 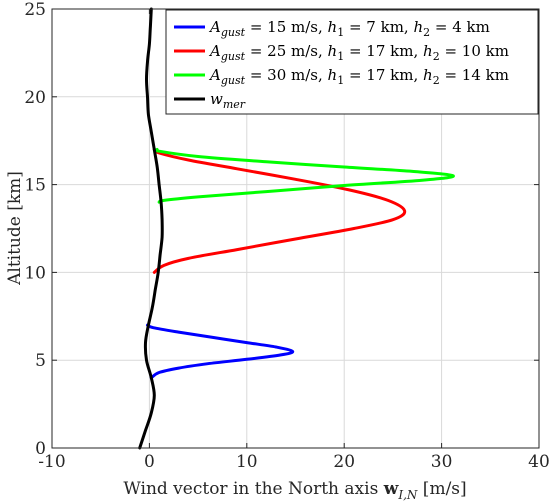 What do you see at coordinates (358, 52) in the screenshot?
I see `legend-label-1: Agust = 25 m/s, h1 = 17 km, h2 = 10 km` at bounding box center [358, 52].